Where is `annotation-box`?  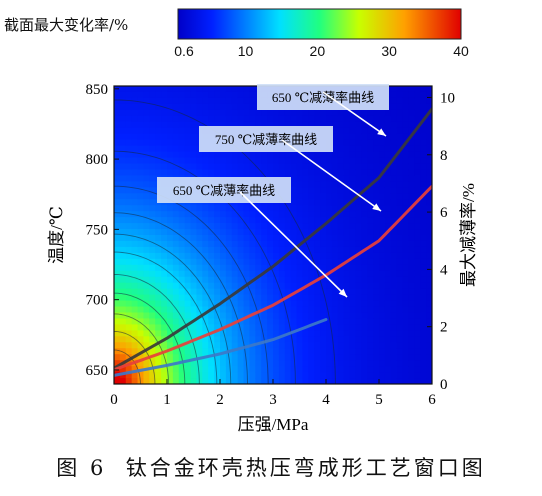 annotation-box is located at coordinates (323, 97).